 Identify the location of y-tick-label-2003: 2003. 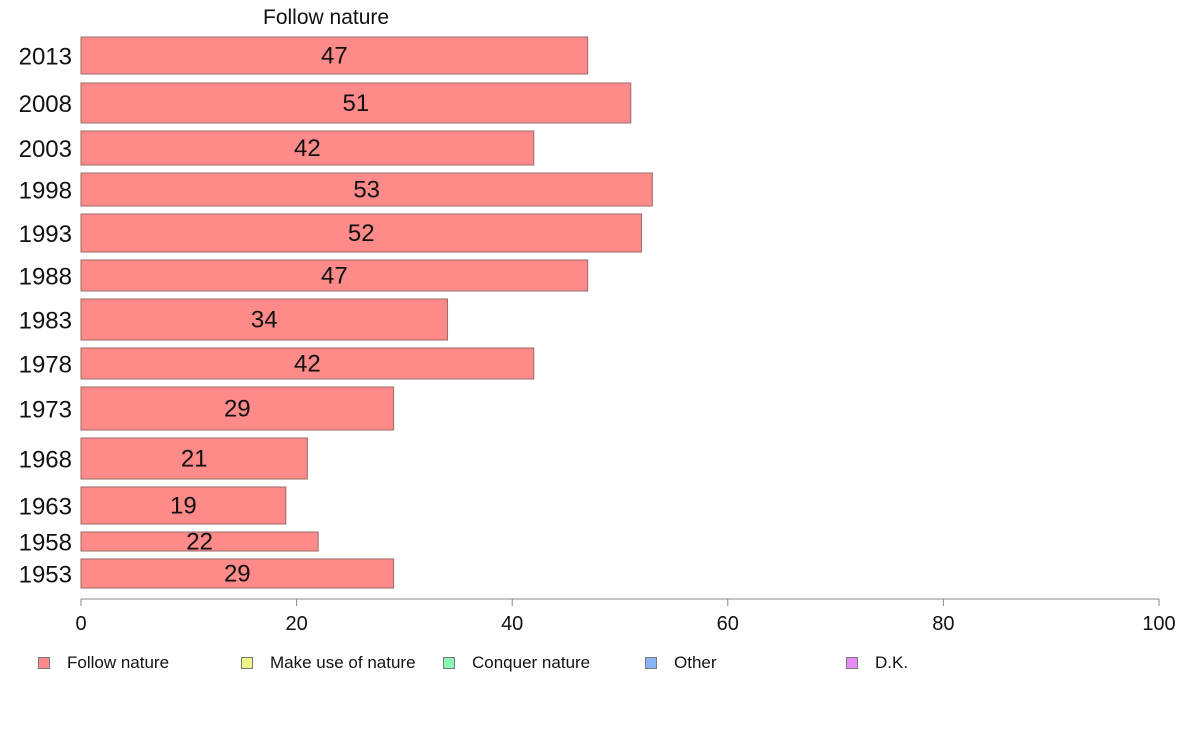
(45, 149).